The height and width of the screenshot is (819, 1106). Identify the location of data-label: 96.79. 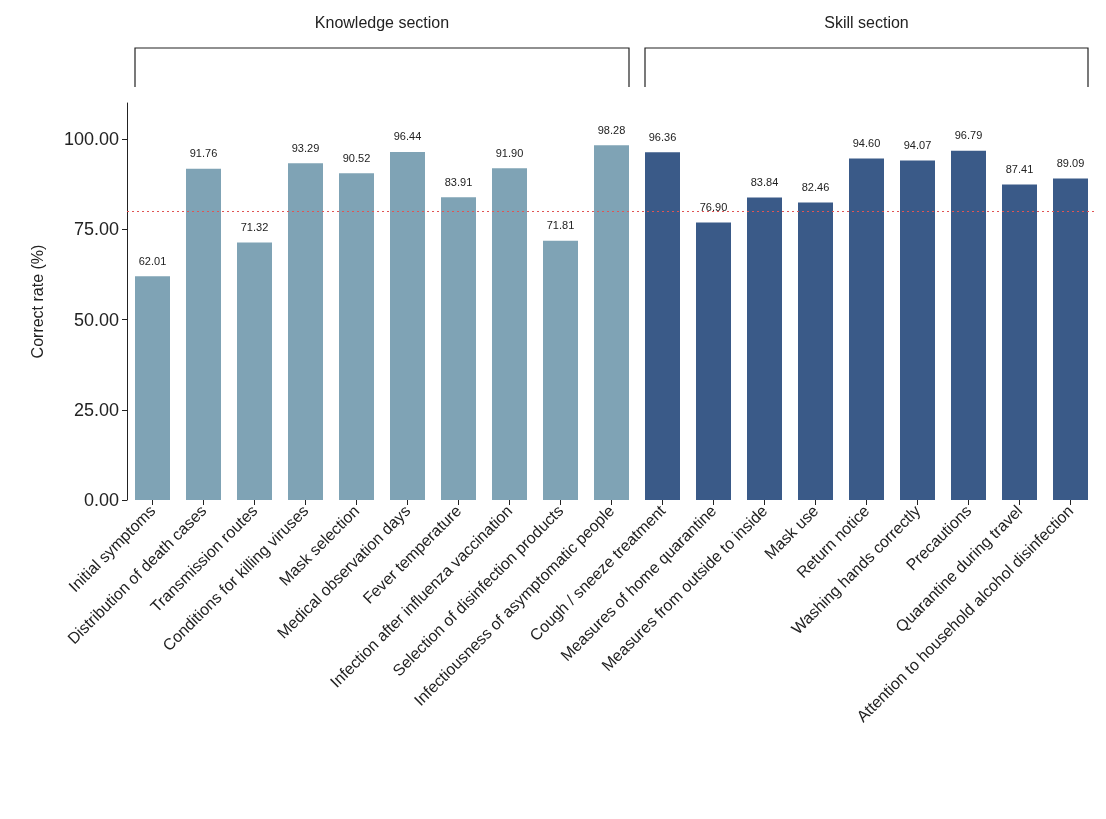
(968, 135).